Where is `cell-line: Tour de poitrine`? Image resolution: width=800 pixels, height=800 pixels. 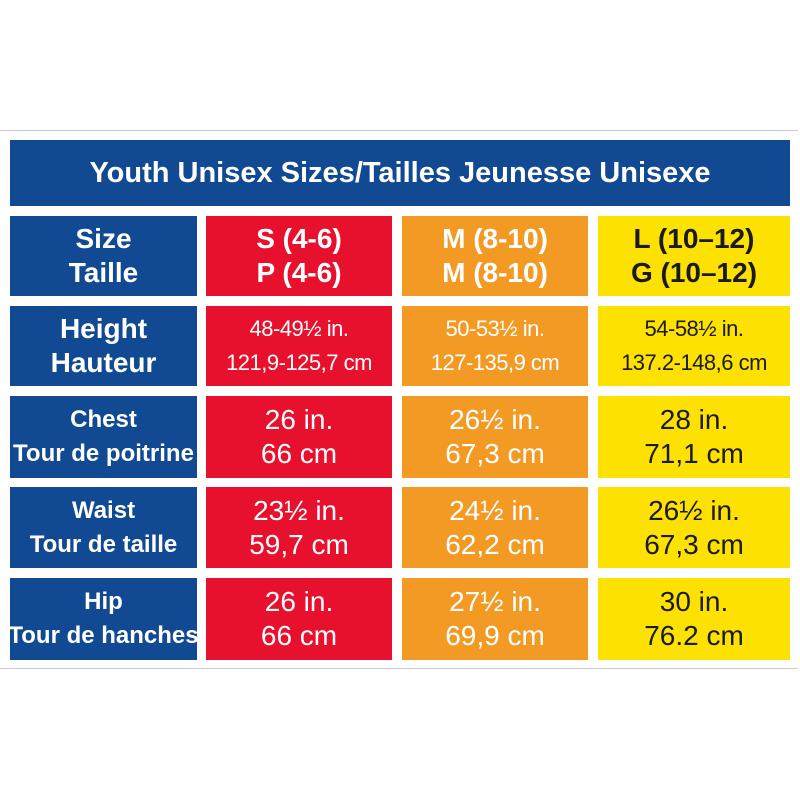 cell-line: Tour de poitrine is located at coordinates (103, 453).